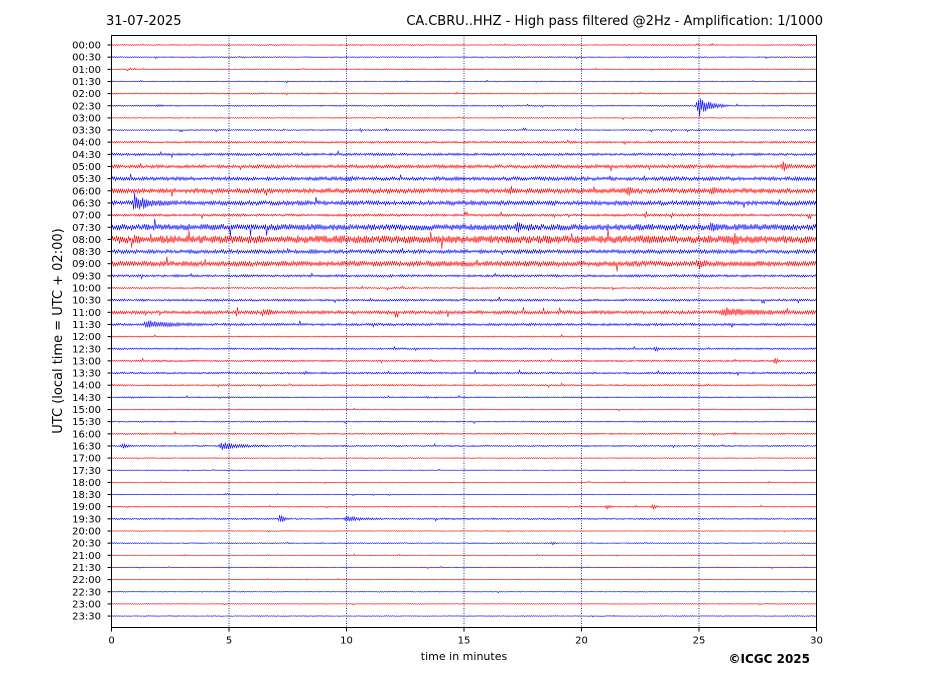  I want to click on row-time-label: 18:00, so click(86, 483).